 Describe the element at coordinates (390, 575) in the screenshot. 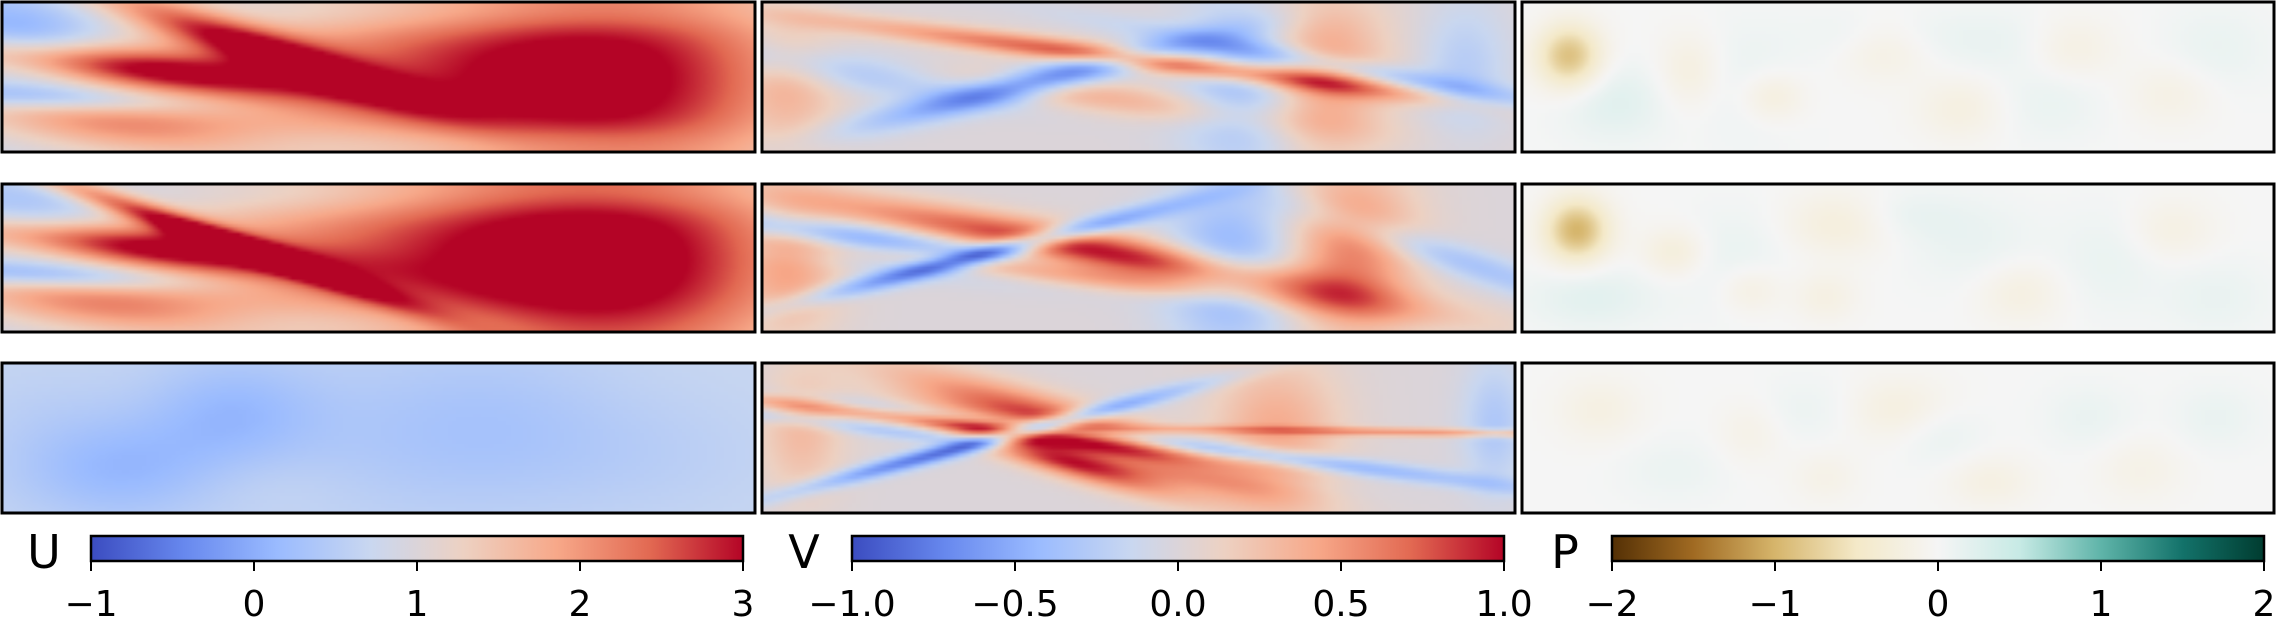

I see `colorbar-u: U−1 0 1 2 3` at that location.